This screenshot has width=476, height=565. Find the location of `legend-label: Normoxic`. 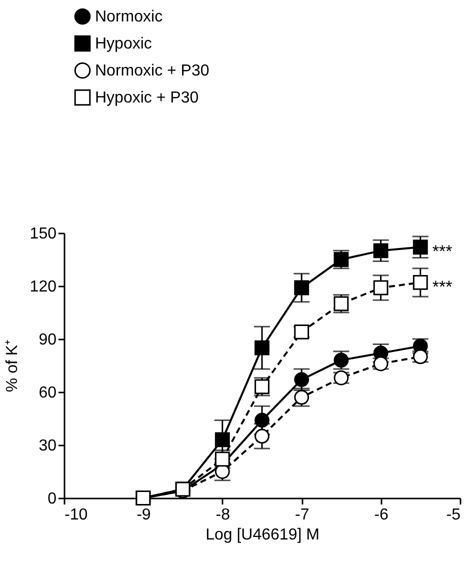

legend-label: Normoxic is located at coordinates (129, 17).